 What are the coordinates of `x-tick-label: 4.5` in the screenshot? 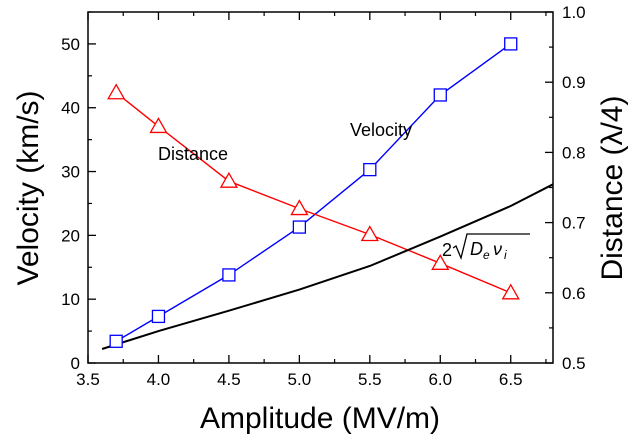 It's located at (229, 379).